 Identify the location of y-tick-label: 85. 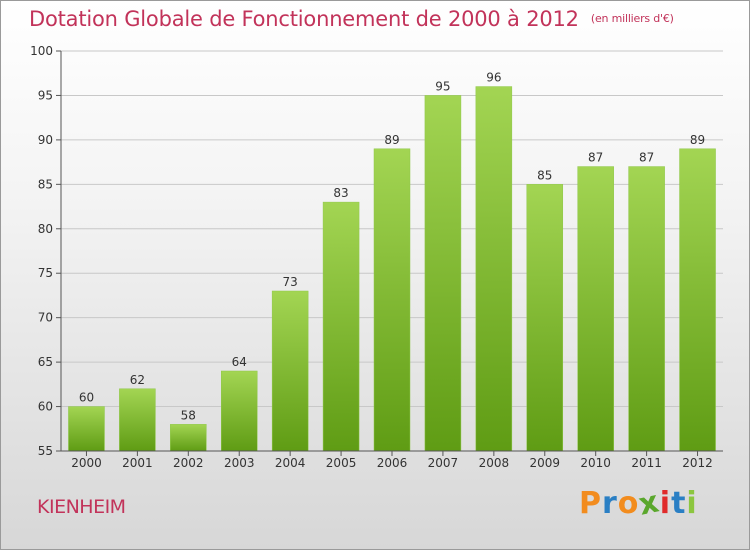
(45, 184).